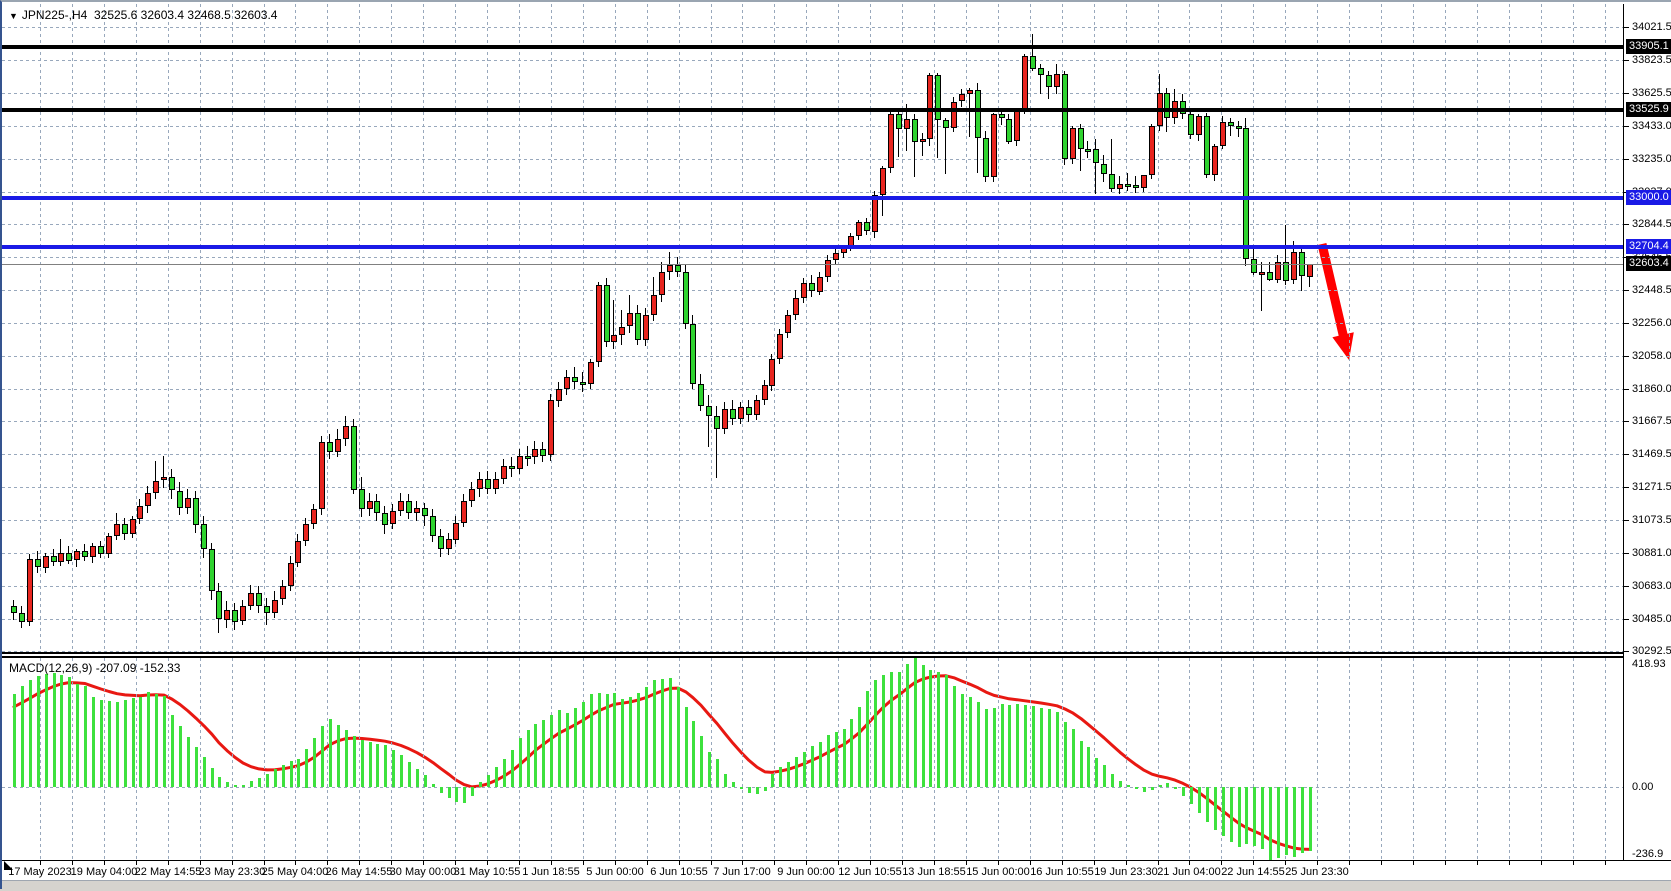 The height and width of the screenshot is (891, 1671). What do you see at coordinates (1647, 759) in the screenshot?
I see `macd-axis: 418.93 0.00 -236.9` at bounding box center [1647, 759].